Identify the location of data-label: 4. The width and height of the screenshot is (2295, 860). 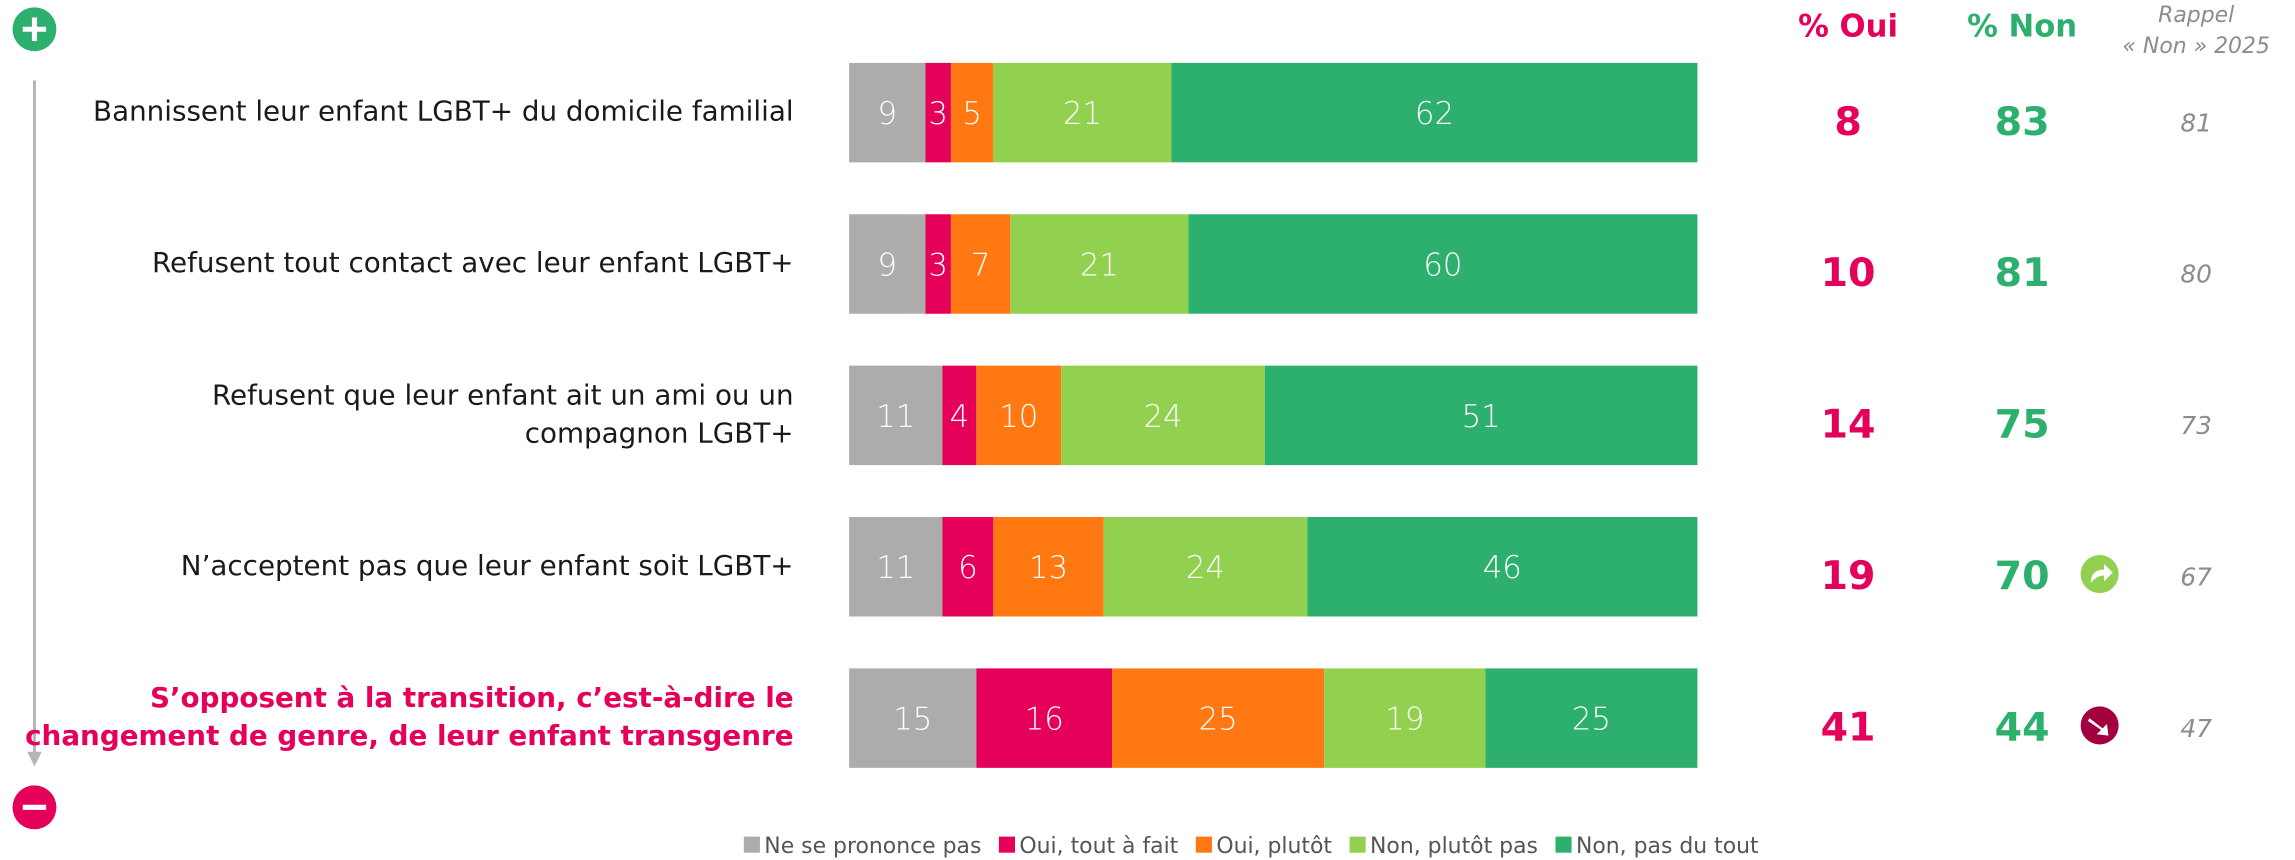
(960, 417).